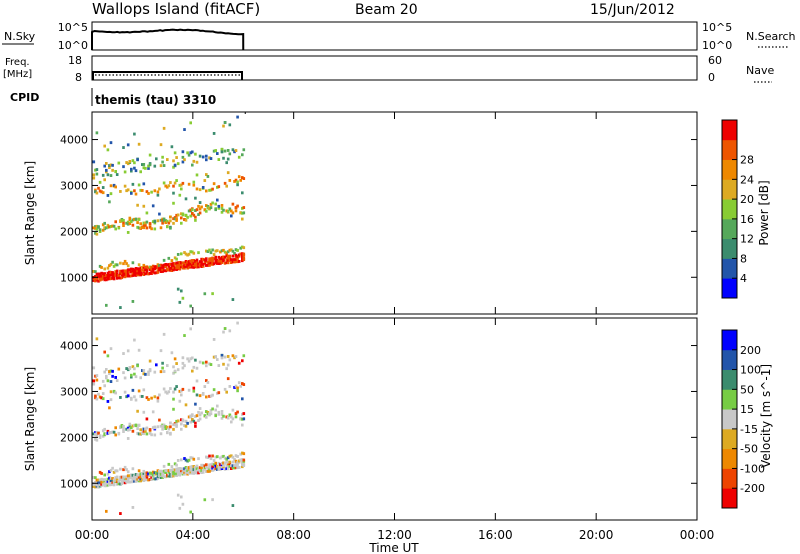  Describe the element at coordinates (752, 468) in the screenshot. I see `colorbar-tick-label: -100` at that location.